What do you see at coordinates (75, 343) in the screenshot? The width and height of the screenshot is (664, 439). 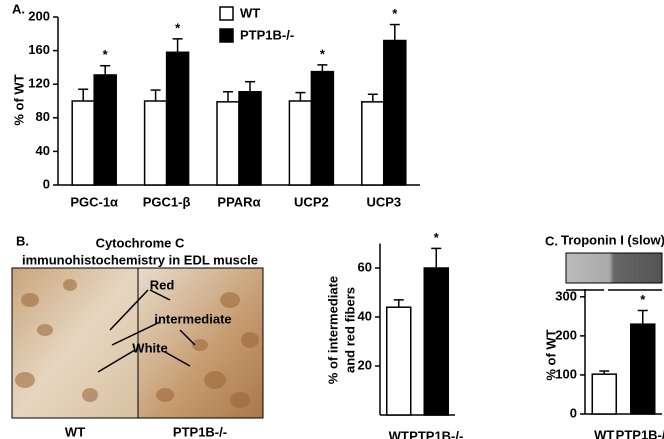 I see `micrograph-wt` at bounding box center [75, 343].